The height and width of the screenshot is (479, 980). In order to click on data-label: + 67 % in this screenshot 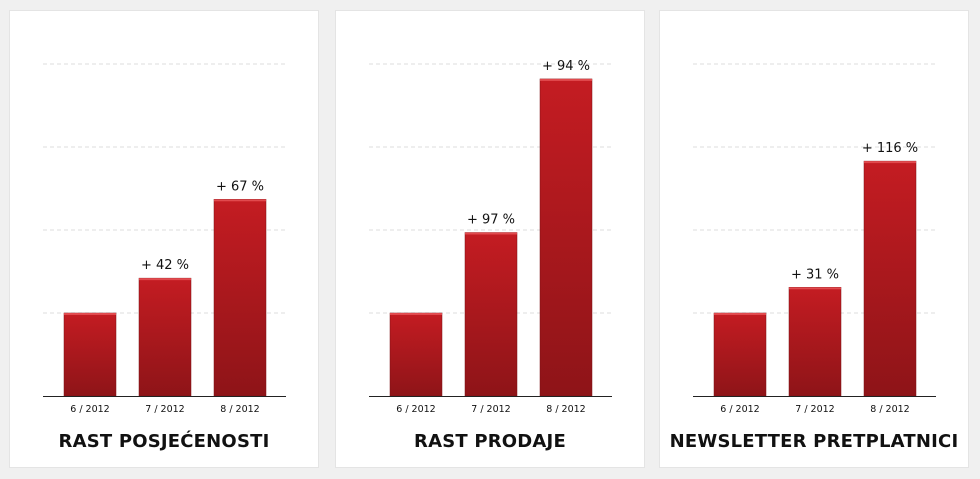, I will do `click(240, 186)`.